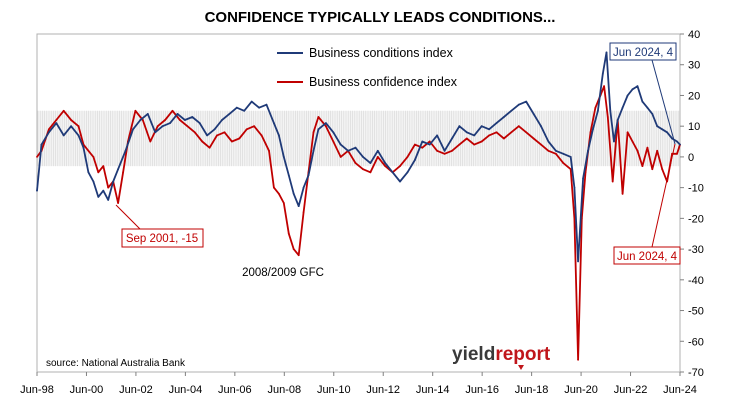 This screenshot has height=400, width=730. I want to click on x-tick-label: Jun-02, so click(136, 390).